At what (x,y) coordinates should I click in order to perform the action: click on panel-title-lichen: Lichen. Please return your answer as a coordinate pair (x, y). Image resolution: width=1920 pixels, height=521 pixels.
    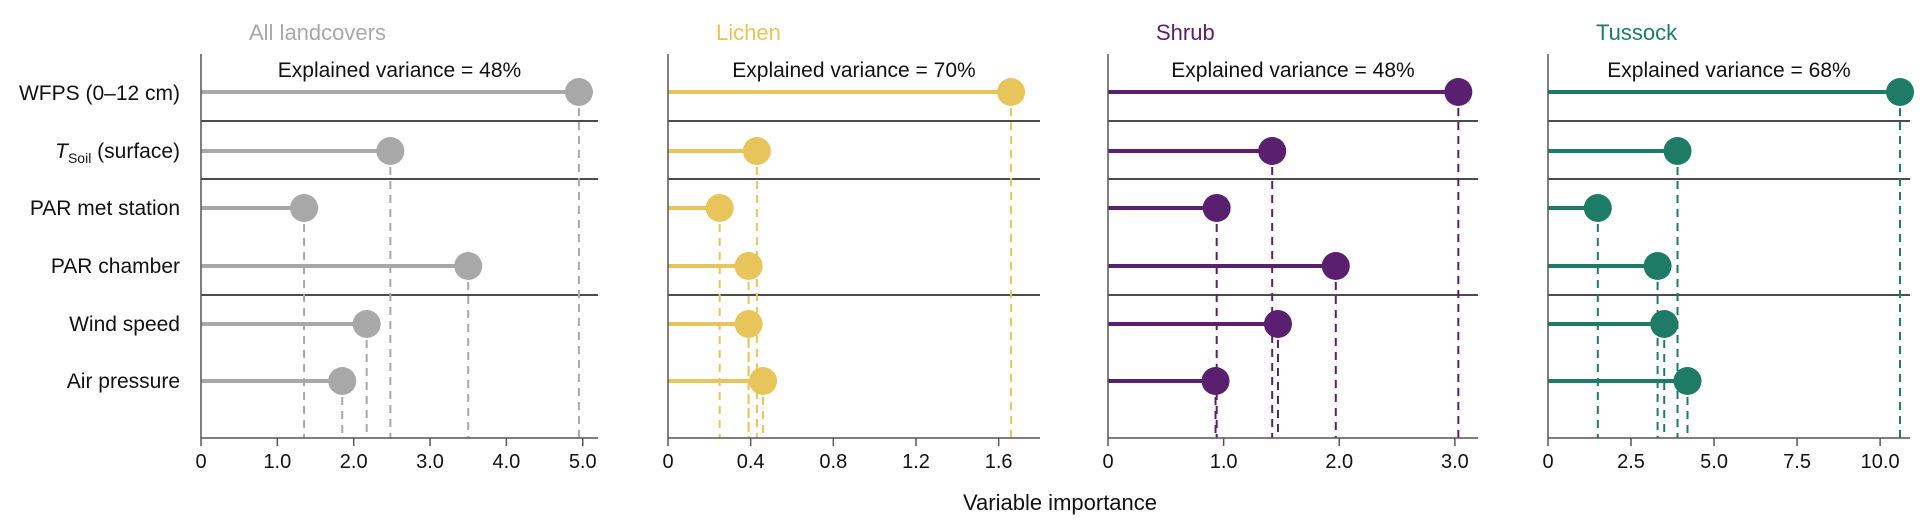
    Looking at the image, I should click on (748, 32).